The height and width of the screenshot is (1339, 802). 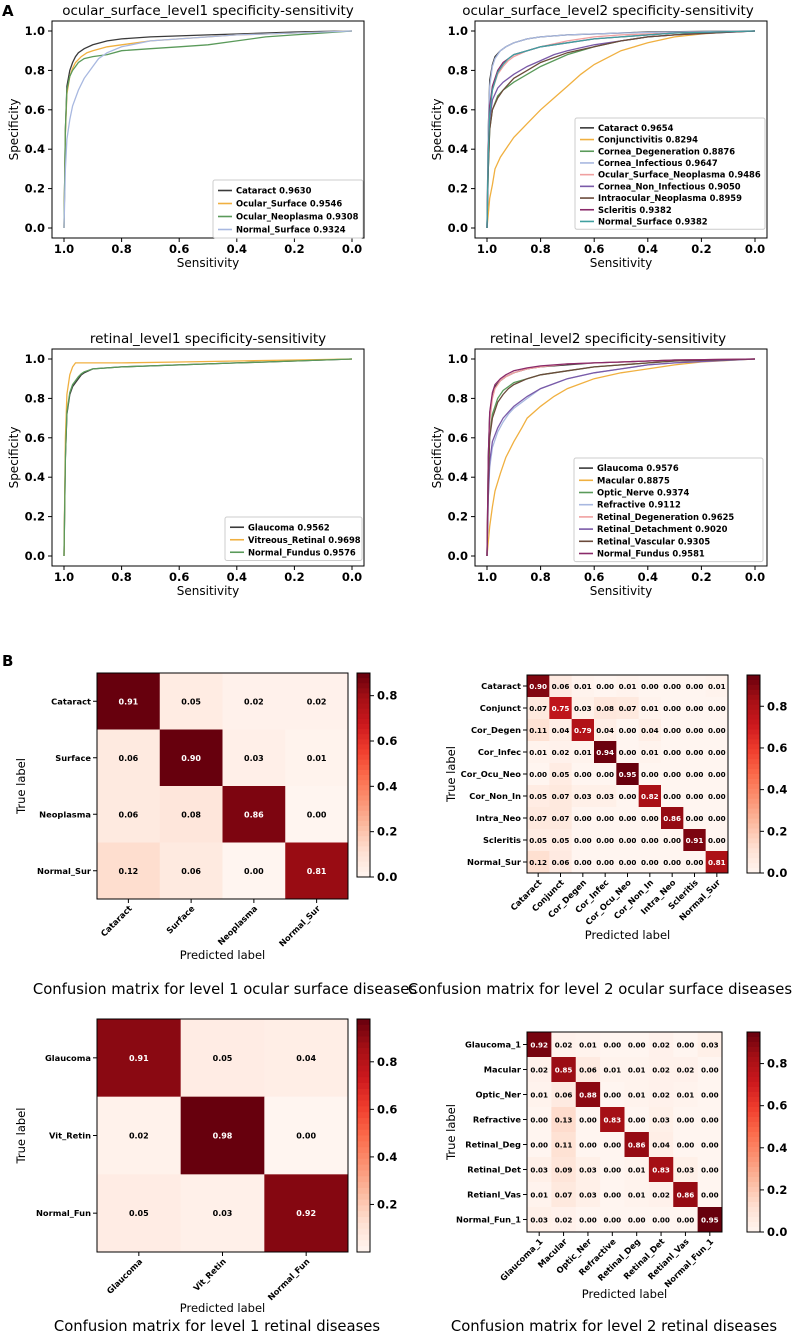 What do you see at coordinates (208, 129) in the screenshot?
I see `series-line` at bounding box center [208, 129].